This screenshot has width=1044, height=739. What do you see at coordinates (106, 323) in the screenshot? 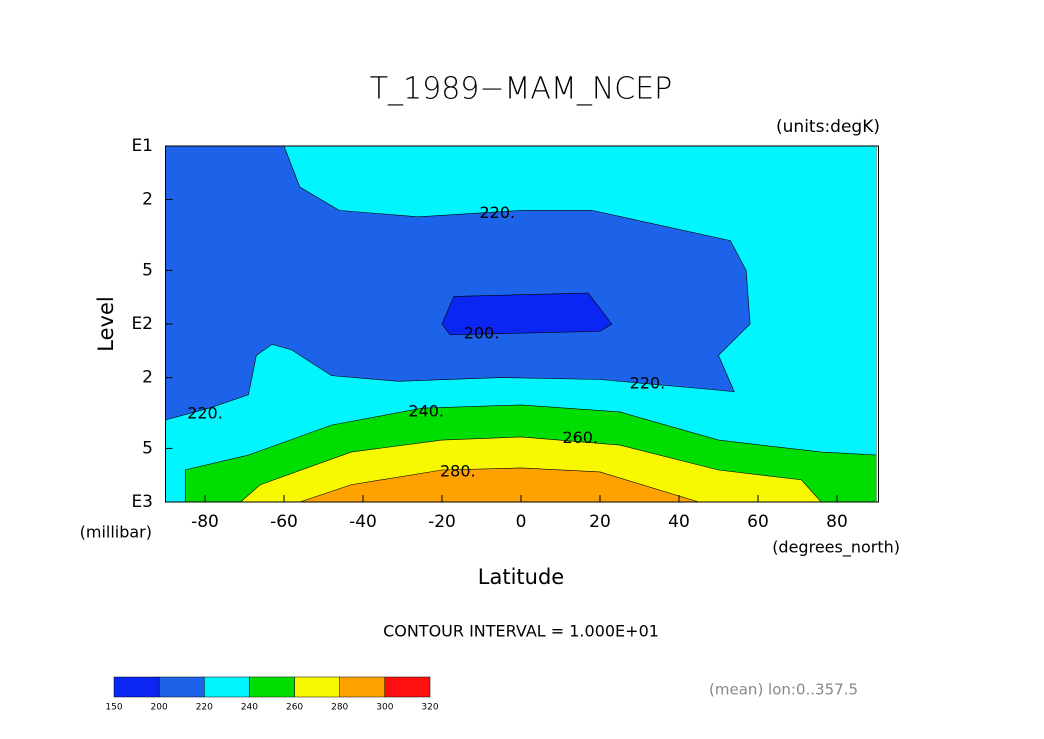
I see `y-axis-label: Level` at bounding box center [106, 323].